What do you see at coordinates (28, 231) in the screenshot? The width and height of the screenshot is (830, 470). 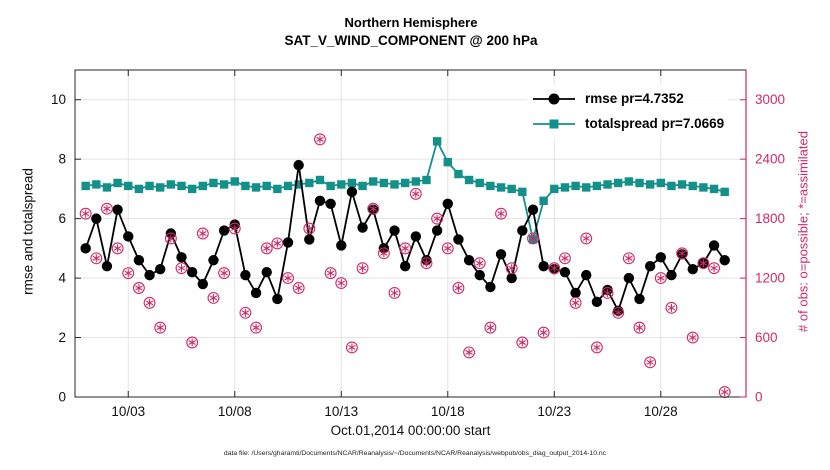 I see `y-axis-label-left: rmse and totalspread` at bounding box center [28, 231].